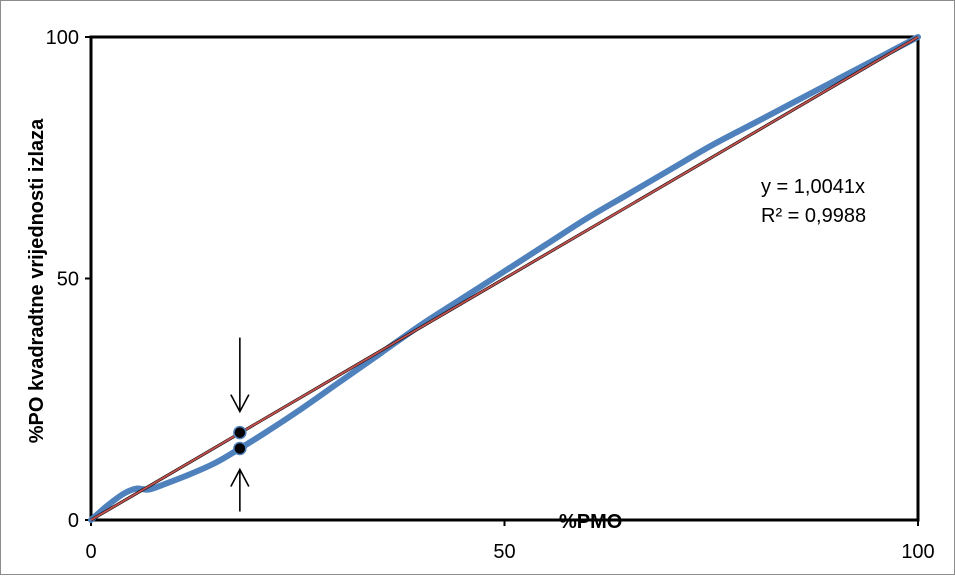  What do you see at coordinates (90, 552) in the screenshot?
I see `x-tick-label: 0` at bounding box center [90, 552].